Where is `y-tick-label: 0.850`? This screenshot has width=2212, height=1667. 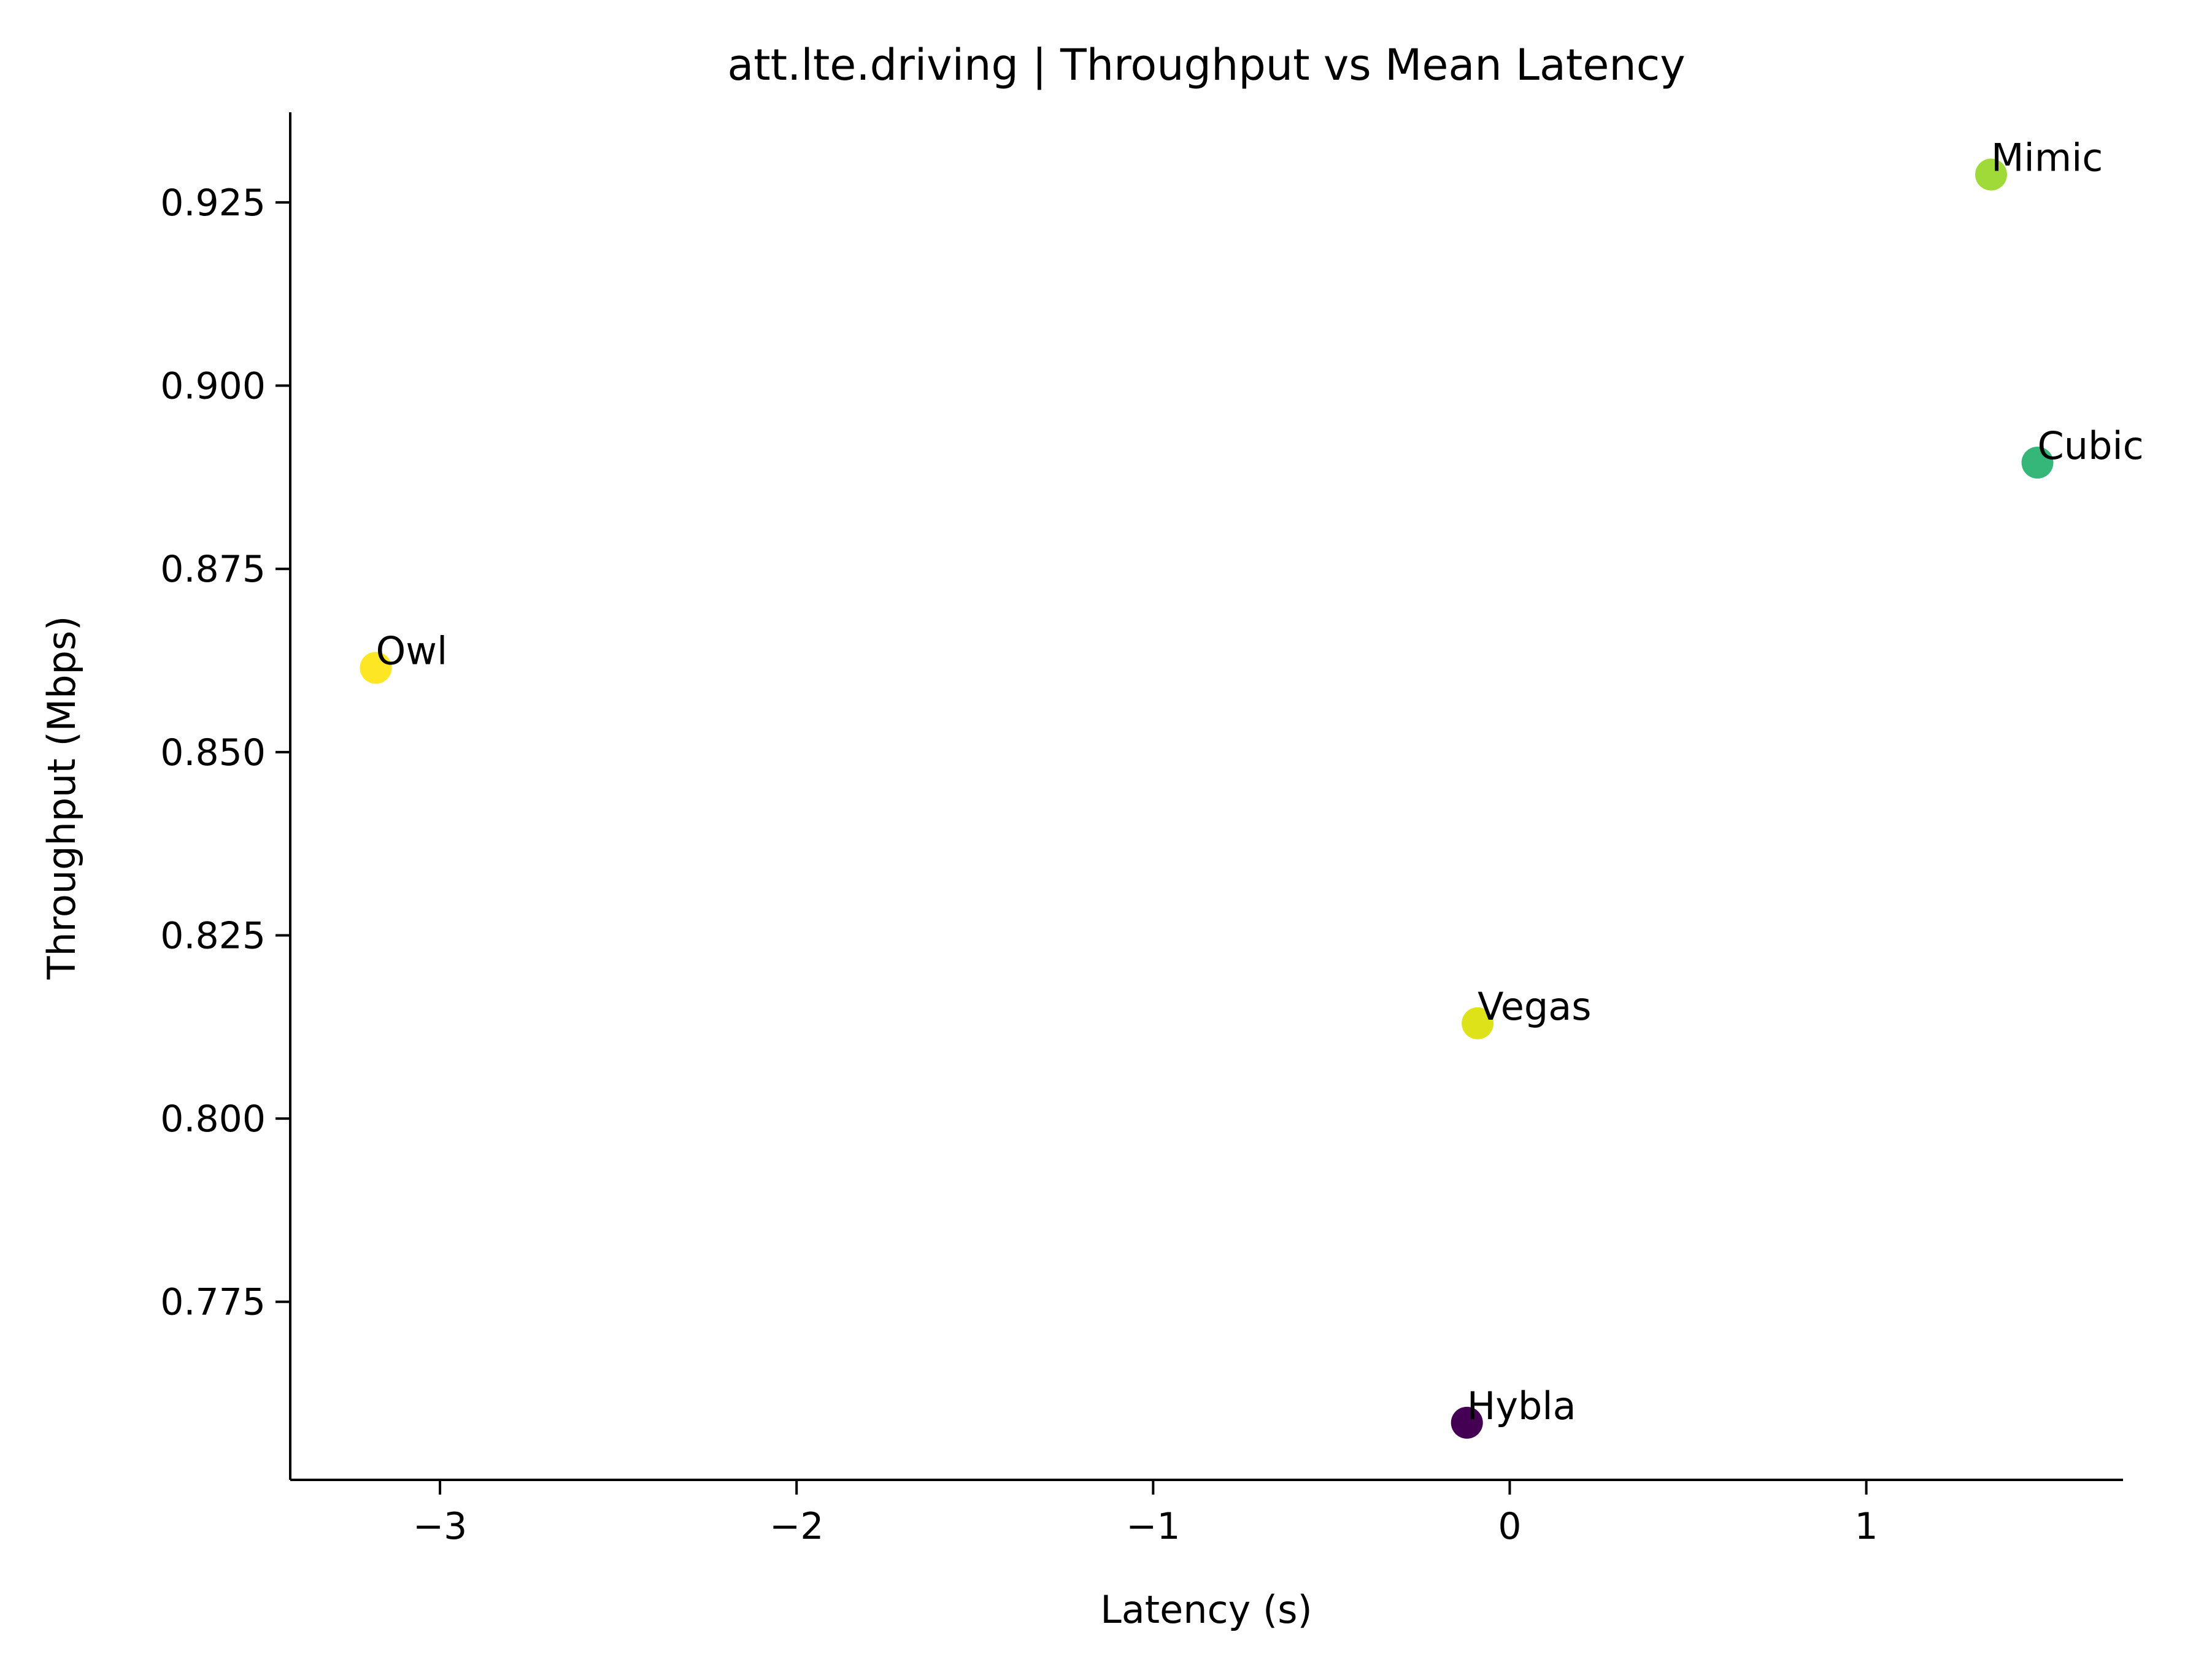
y-tick-label: 0.850 is located at coordinates (213, 752).